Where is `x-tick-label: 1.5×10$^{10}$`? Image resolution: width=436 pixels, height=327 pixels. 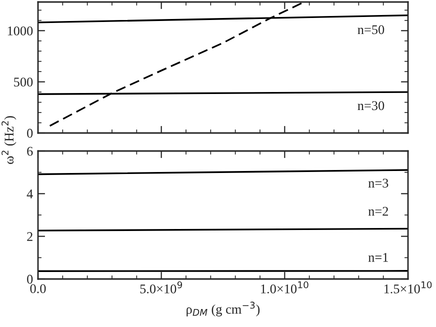
x-tick-label: 1.5×10$^{10}$ is located at coordinates (408, 287).